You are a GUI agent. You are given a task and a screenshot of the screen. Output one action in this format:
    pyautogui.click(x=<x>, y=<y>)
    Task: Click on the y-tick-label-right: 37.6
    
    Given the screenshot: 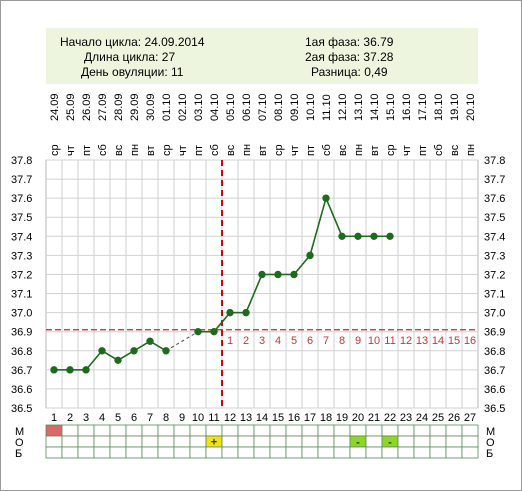 What is the action you would take?
    pyautogui.click(x=494, y=199)
    